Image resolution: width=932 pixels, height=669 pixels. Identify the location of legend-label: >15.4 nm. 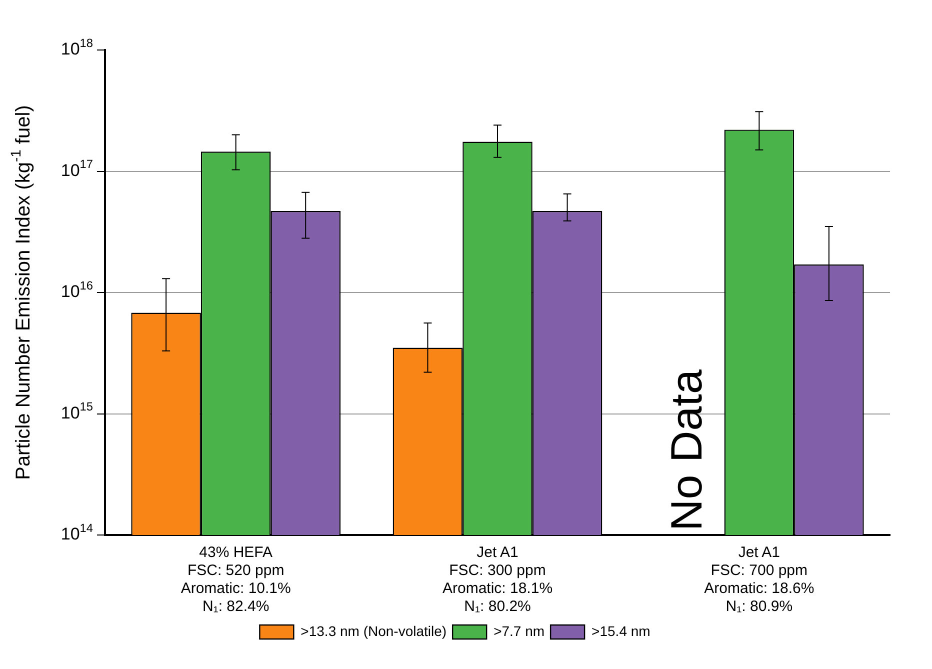
(621, 630).